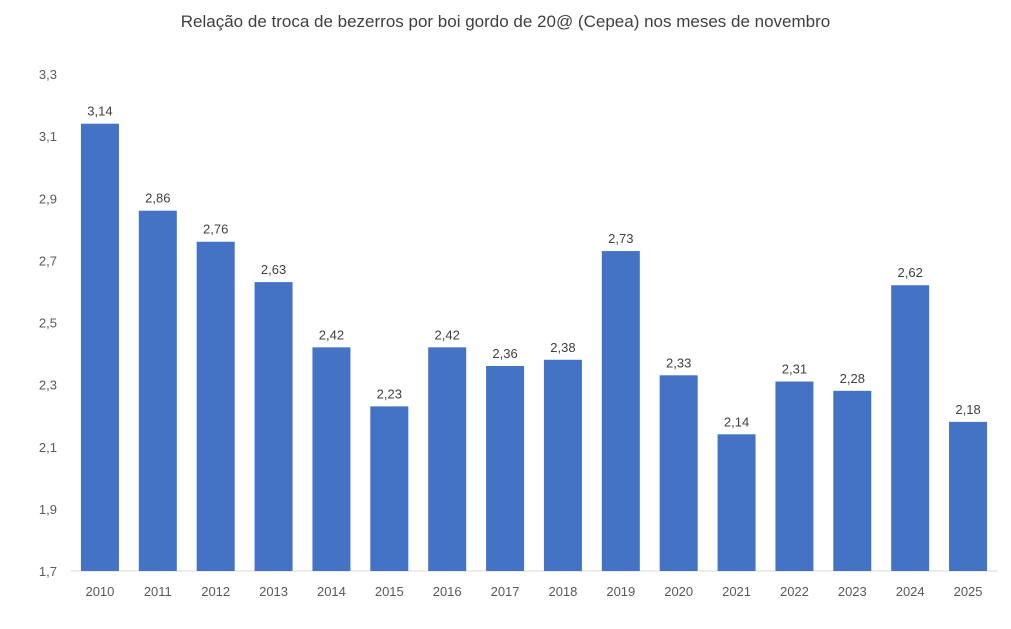 This screenshot has height=629, width=1011. Describe the element at coordinates (736, 502) in the screenshot. I see `bar-2021` at that location.